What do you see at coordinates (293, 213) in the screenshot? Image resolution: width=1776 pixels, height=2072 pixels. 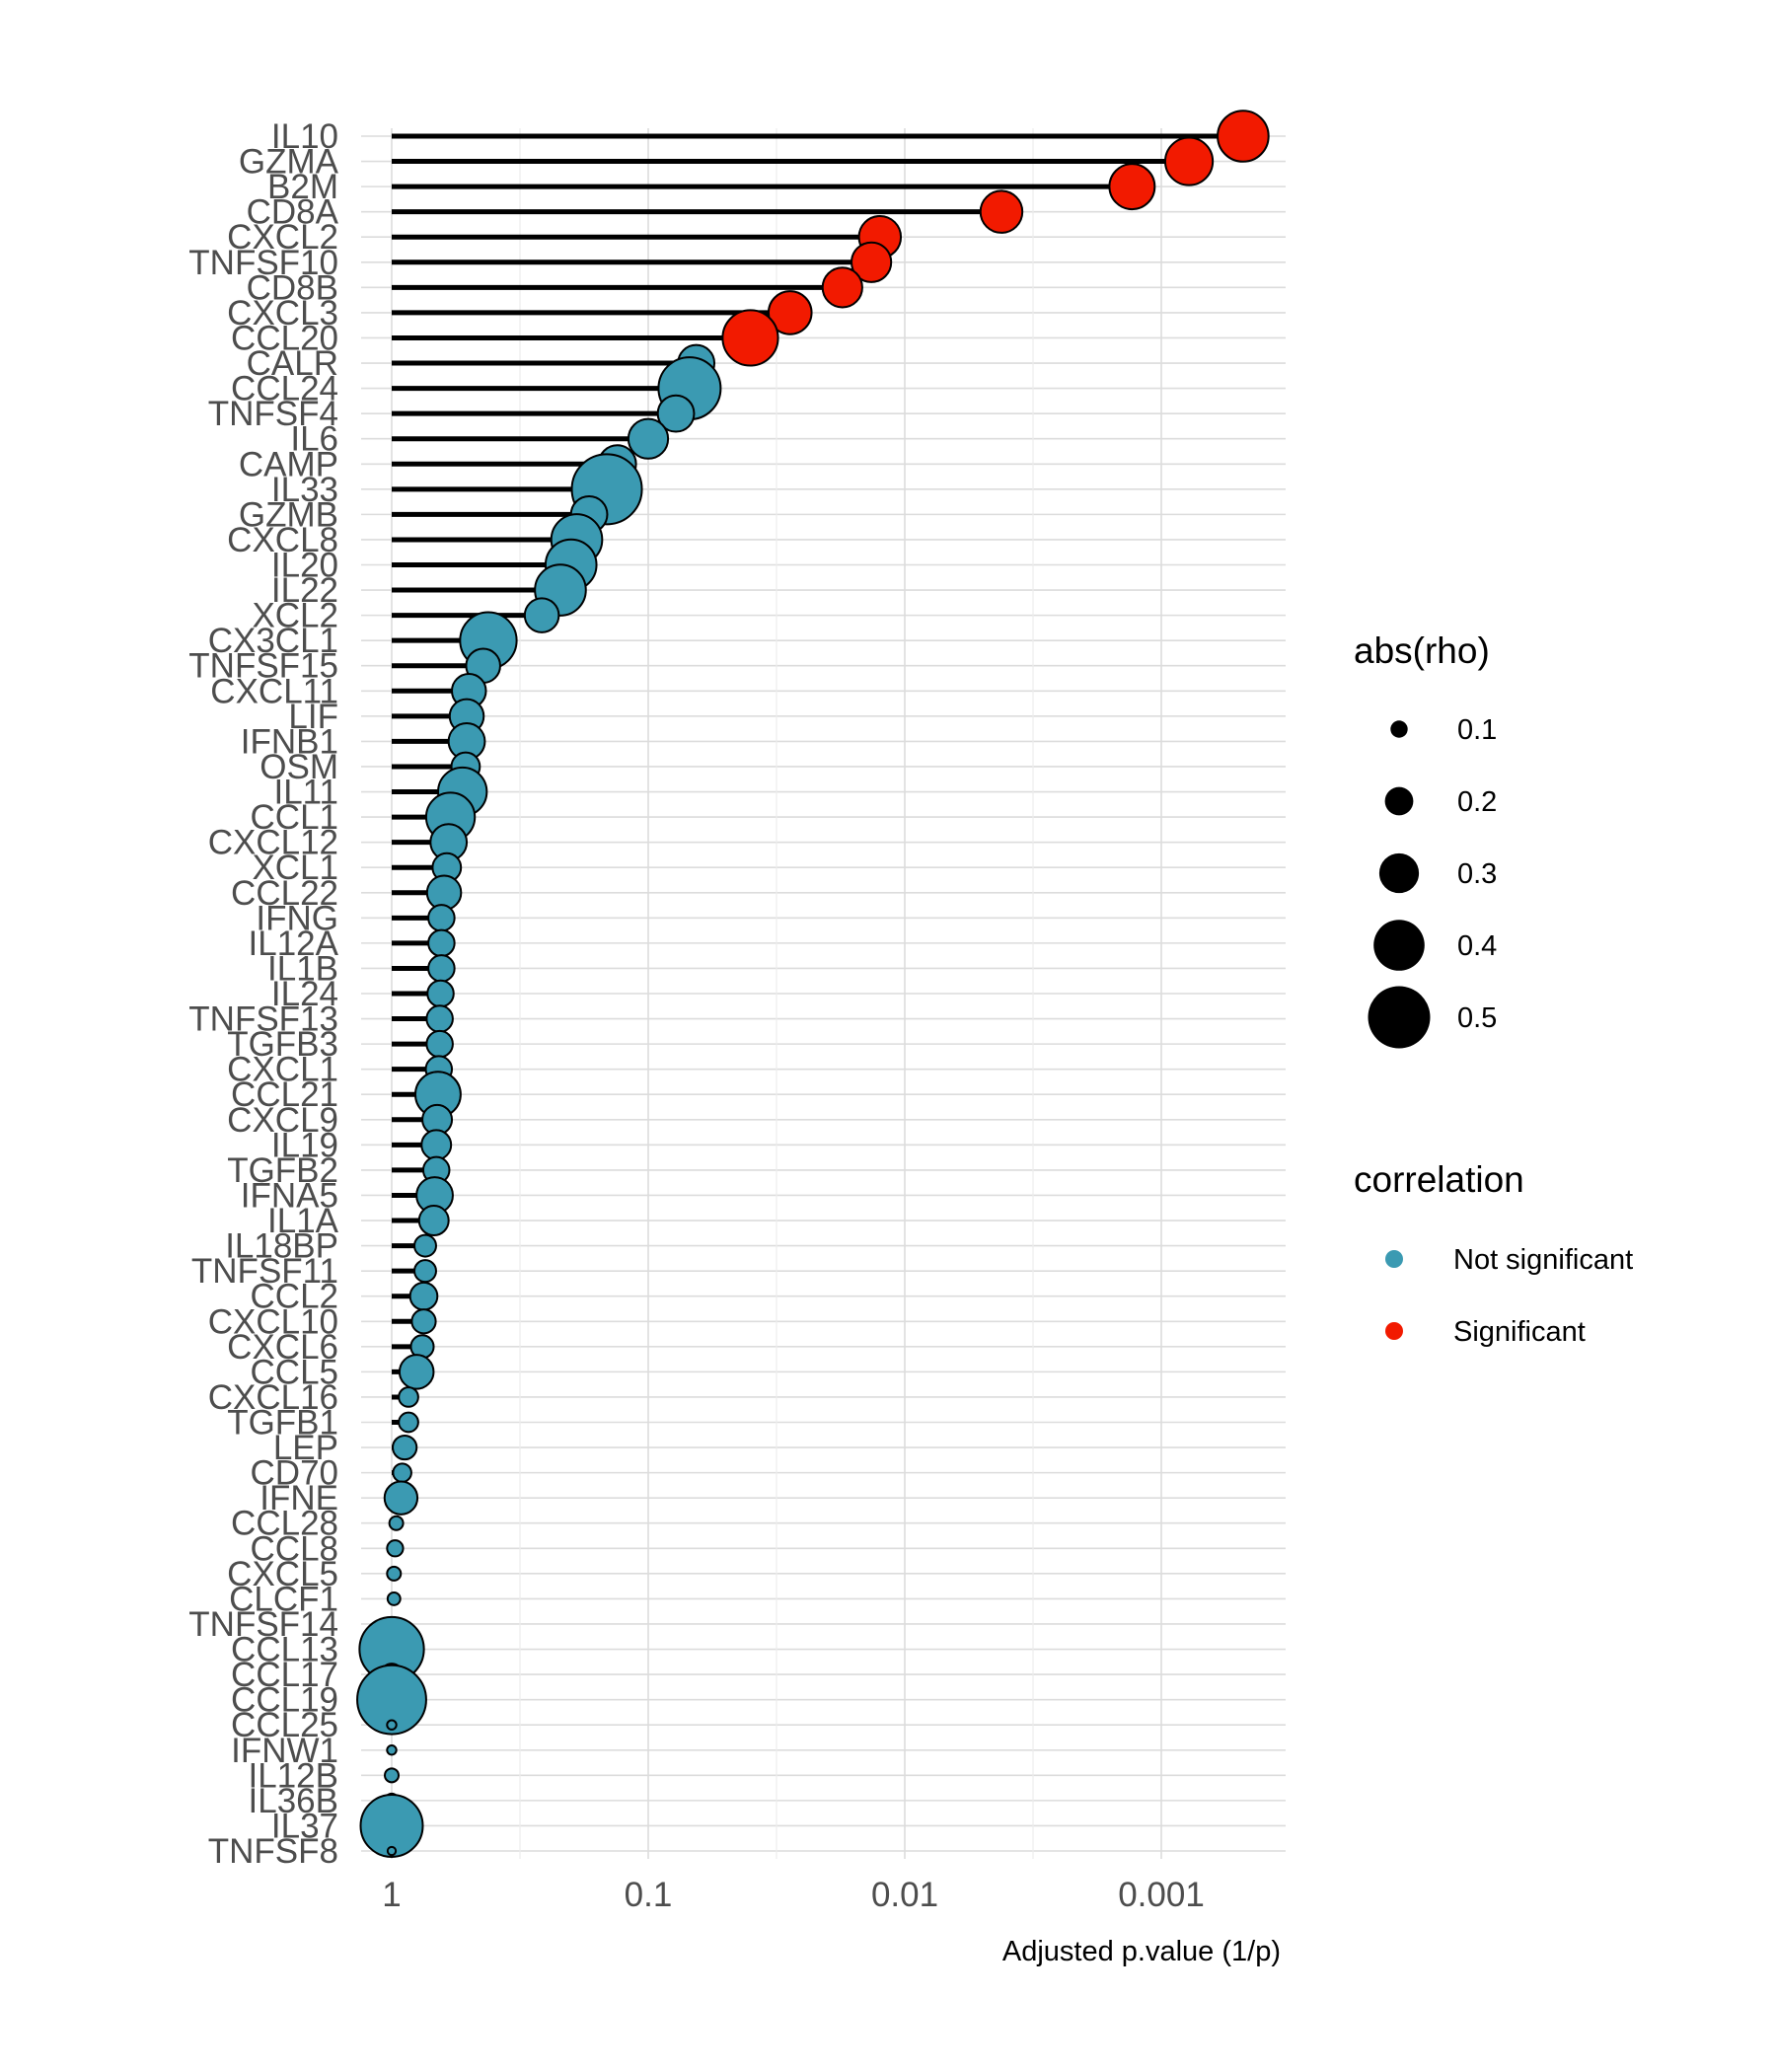 I see `y-tick-label: CD8A` at bounding box center [293, 213].